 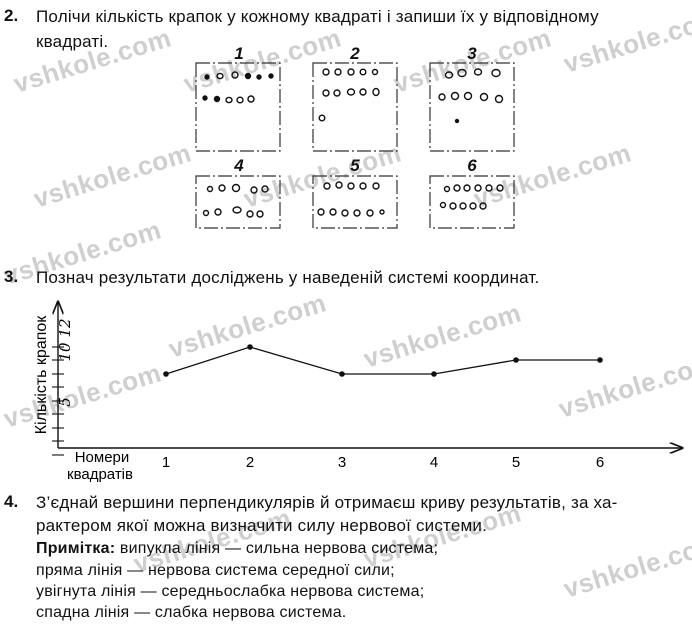 What do you see at coordinates (434, 462) in the screenshot?
I see `x-tick-label: 4` at bounding box center [434, 462].